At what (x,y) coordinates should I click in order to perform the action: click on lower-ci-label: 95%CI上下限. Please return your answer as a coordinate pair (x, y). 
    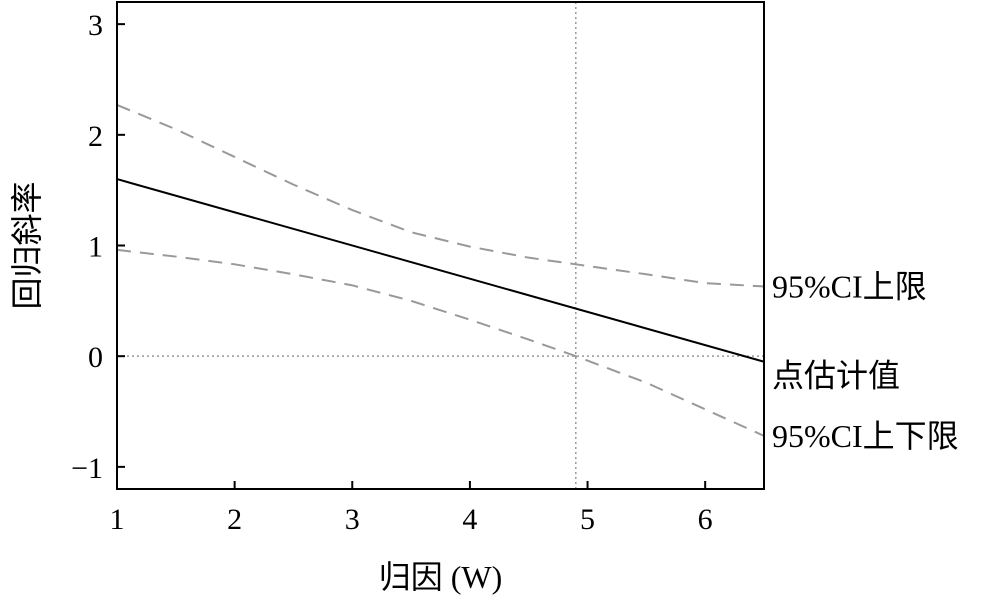
    Looking at the image, I should click on (865, 436).